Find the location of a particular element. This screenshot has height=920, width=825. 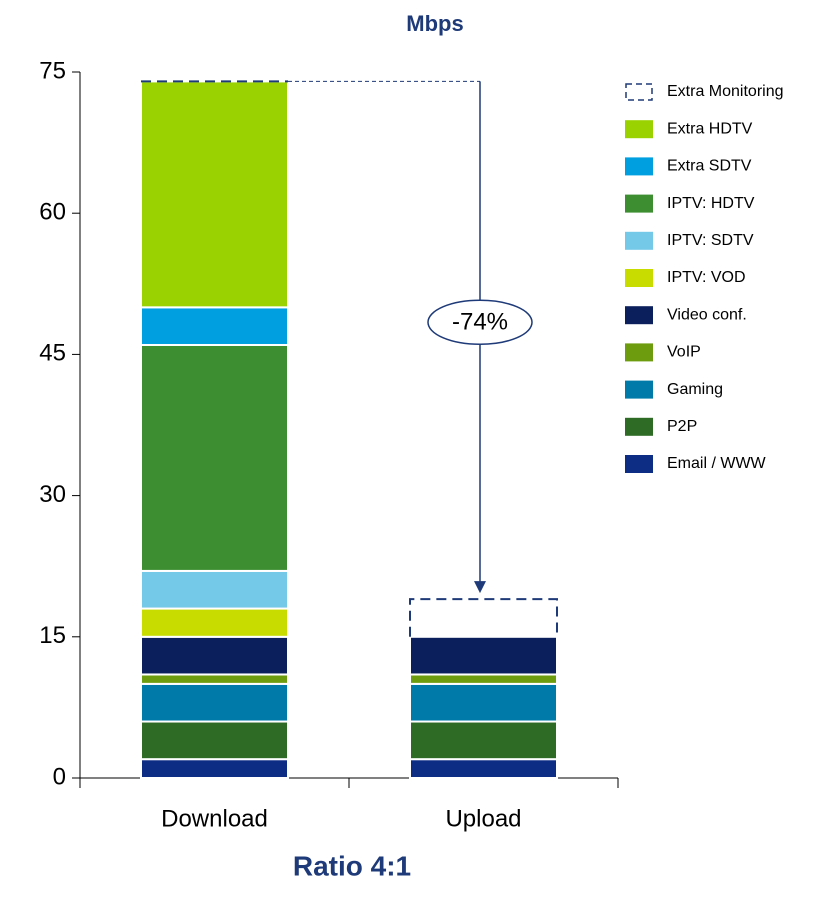

y-tick-label: 0 is located at coordinates (59, 776).